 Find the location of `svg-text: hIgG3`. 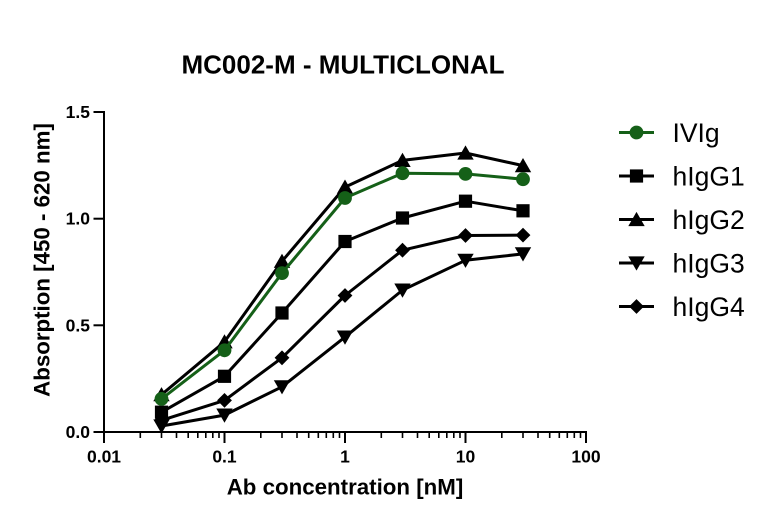

svg-text: hIgG3 is located at coordinates (709, 263).